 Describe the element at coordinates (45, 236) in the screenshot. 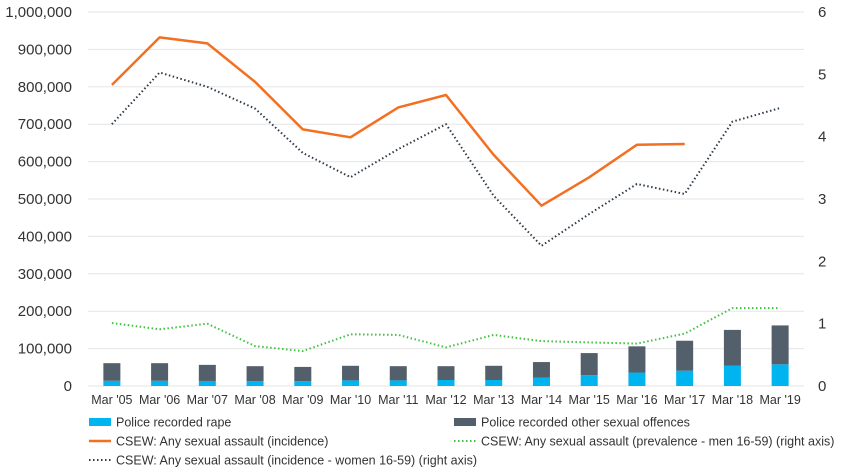

I see `left-tick-label: 400,000` at that location.